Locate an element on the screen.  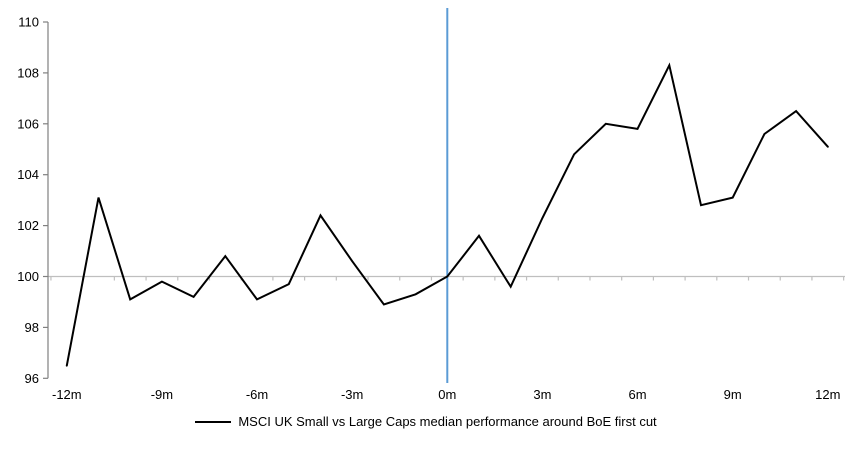
y-tick-label: 110 is located at coordinates (28, 22).